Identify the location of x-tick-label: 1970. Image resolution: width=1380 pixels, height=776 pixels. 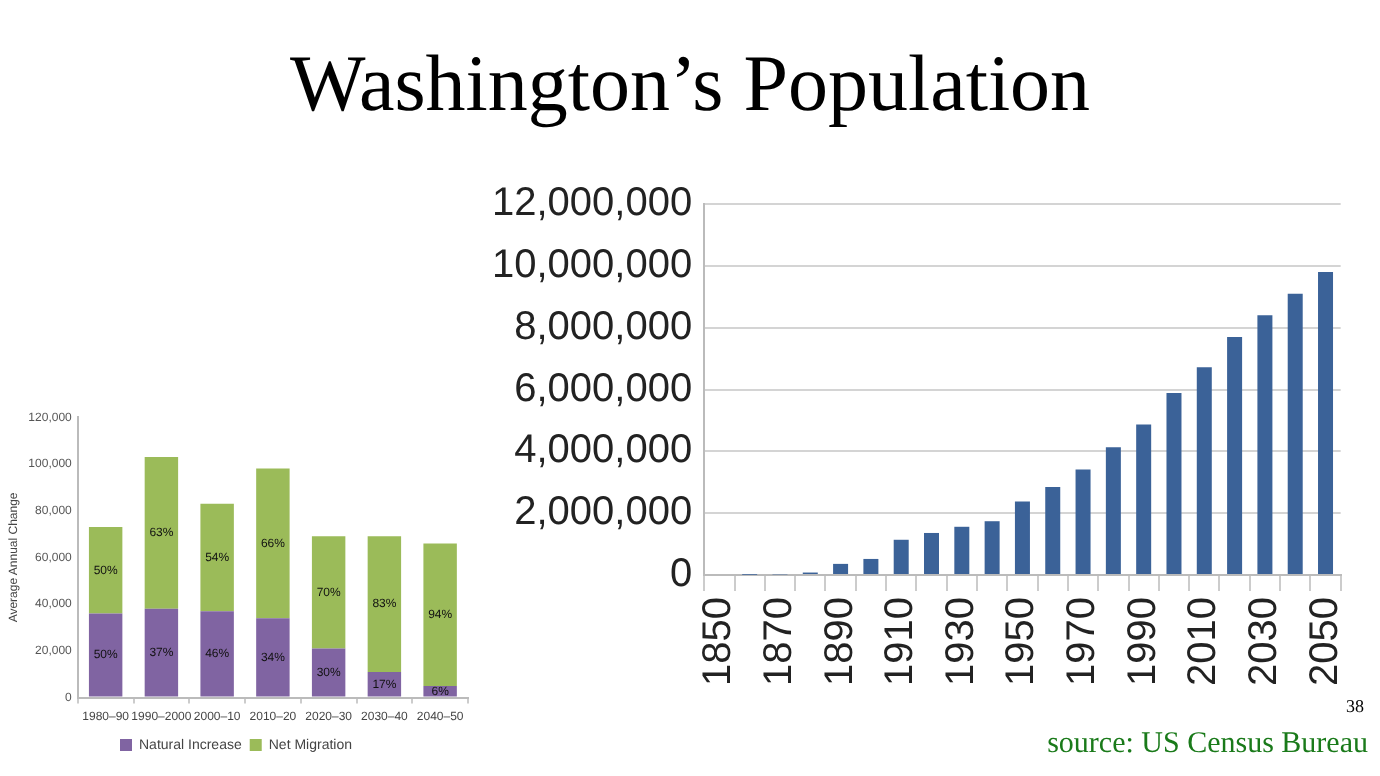
(1082, 642).